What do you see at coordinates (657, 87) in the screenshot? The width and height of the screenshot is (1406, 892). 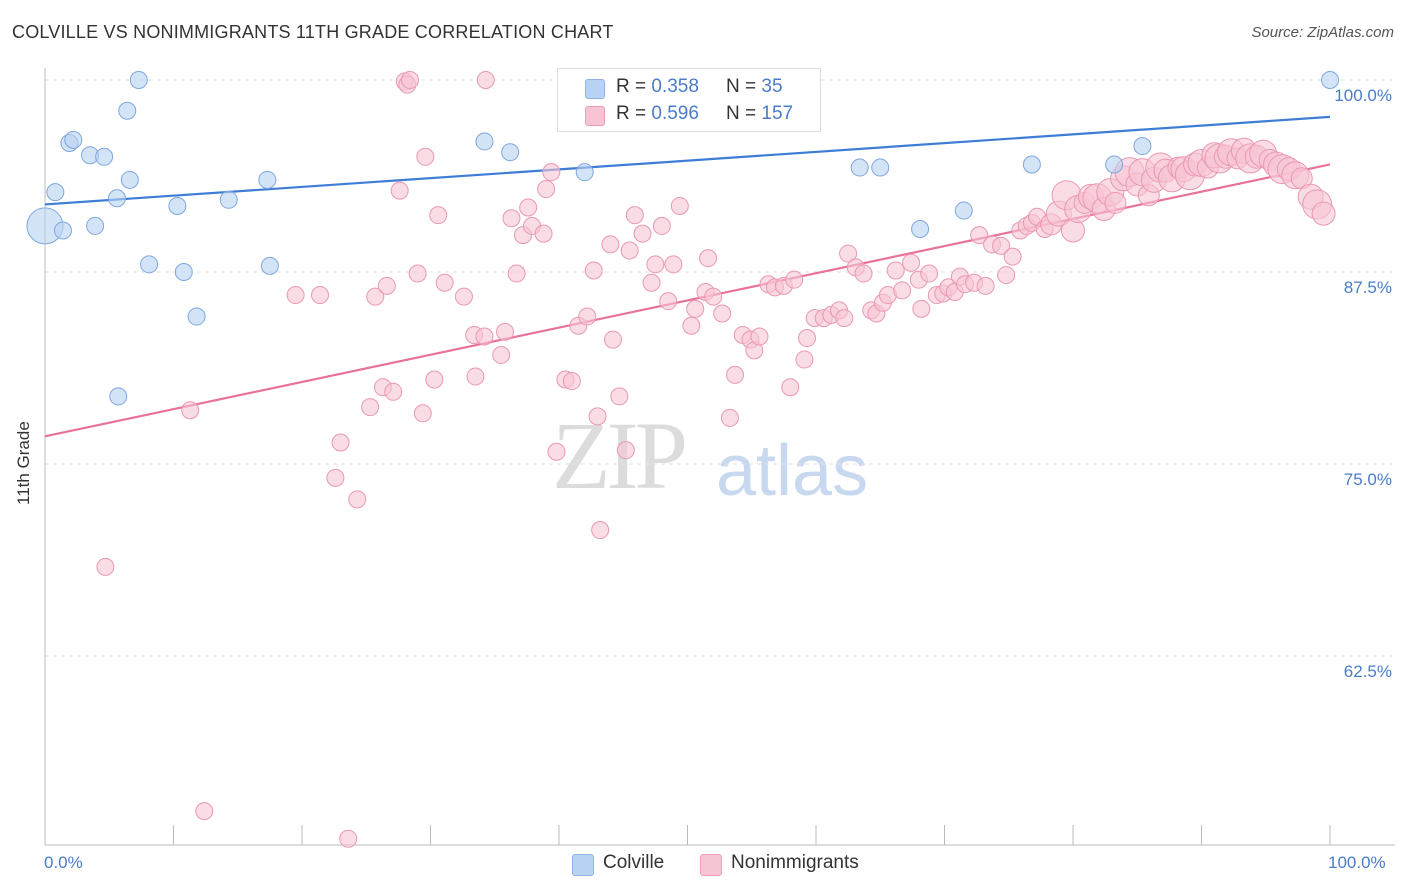 I see `legend-r-colville: R = 0.358` at bounding box center [657, 87].